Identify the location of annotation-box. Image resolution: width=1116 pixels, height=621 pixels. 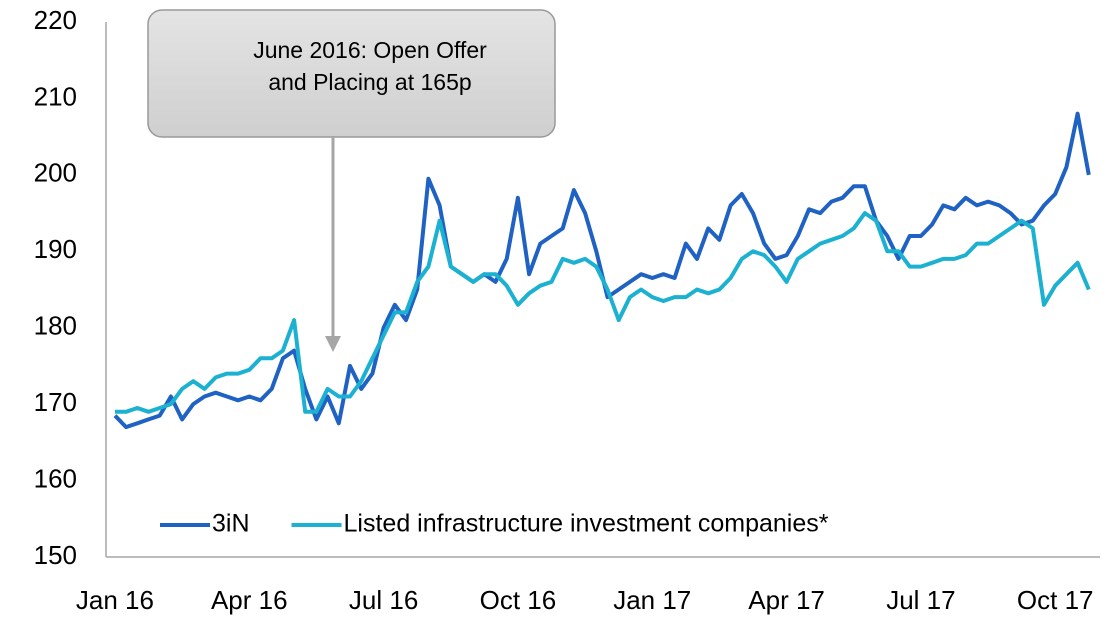
(351, 73).